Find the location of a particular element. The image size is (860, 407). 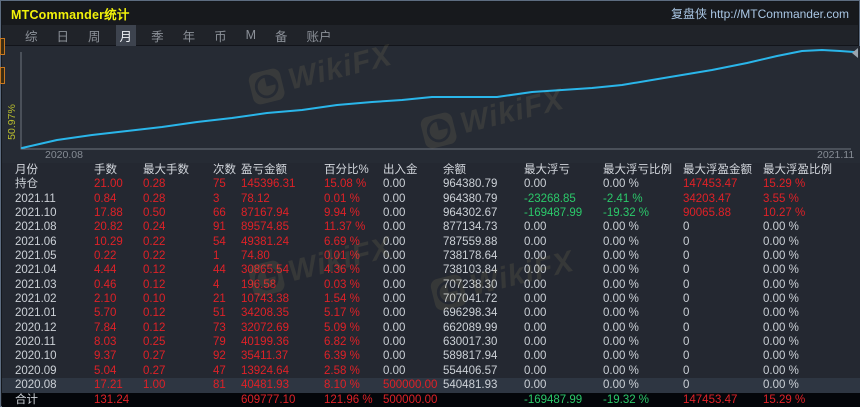

column-header-1: 手数 is located at coordinates (105, 170).